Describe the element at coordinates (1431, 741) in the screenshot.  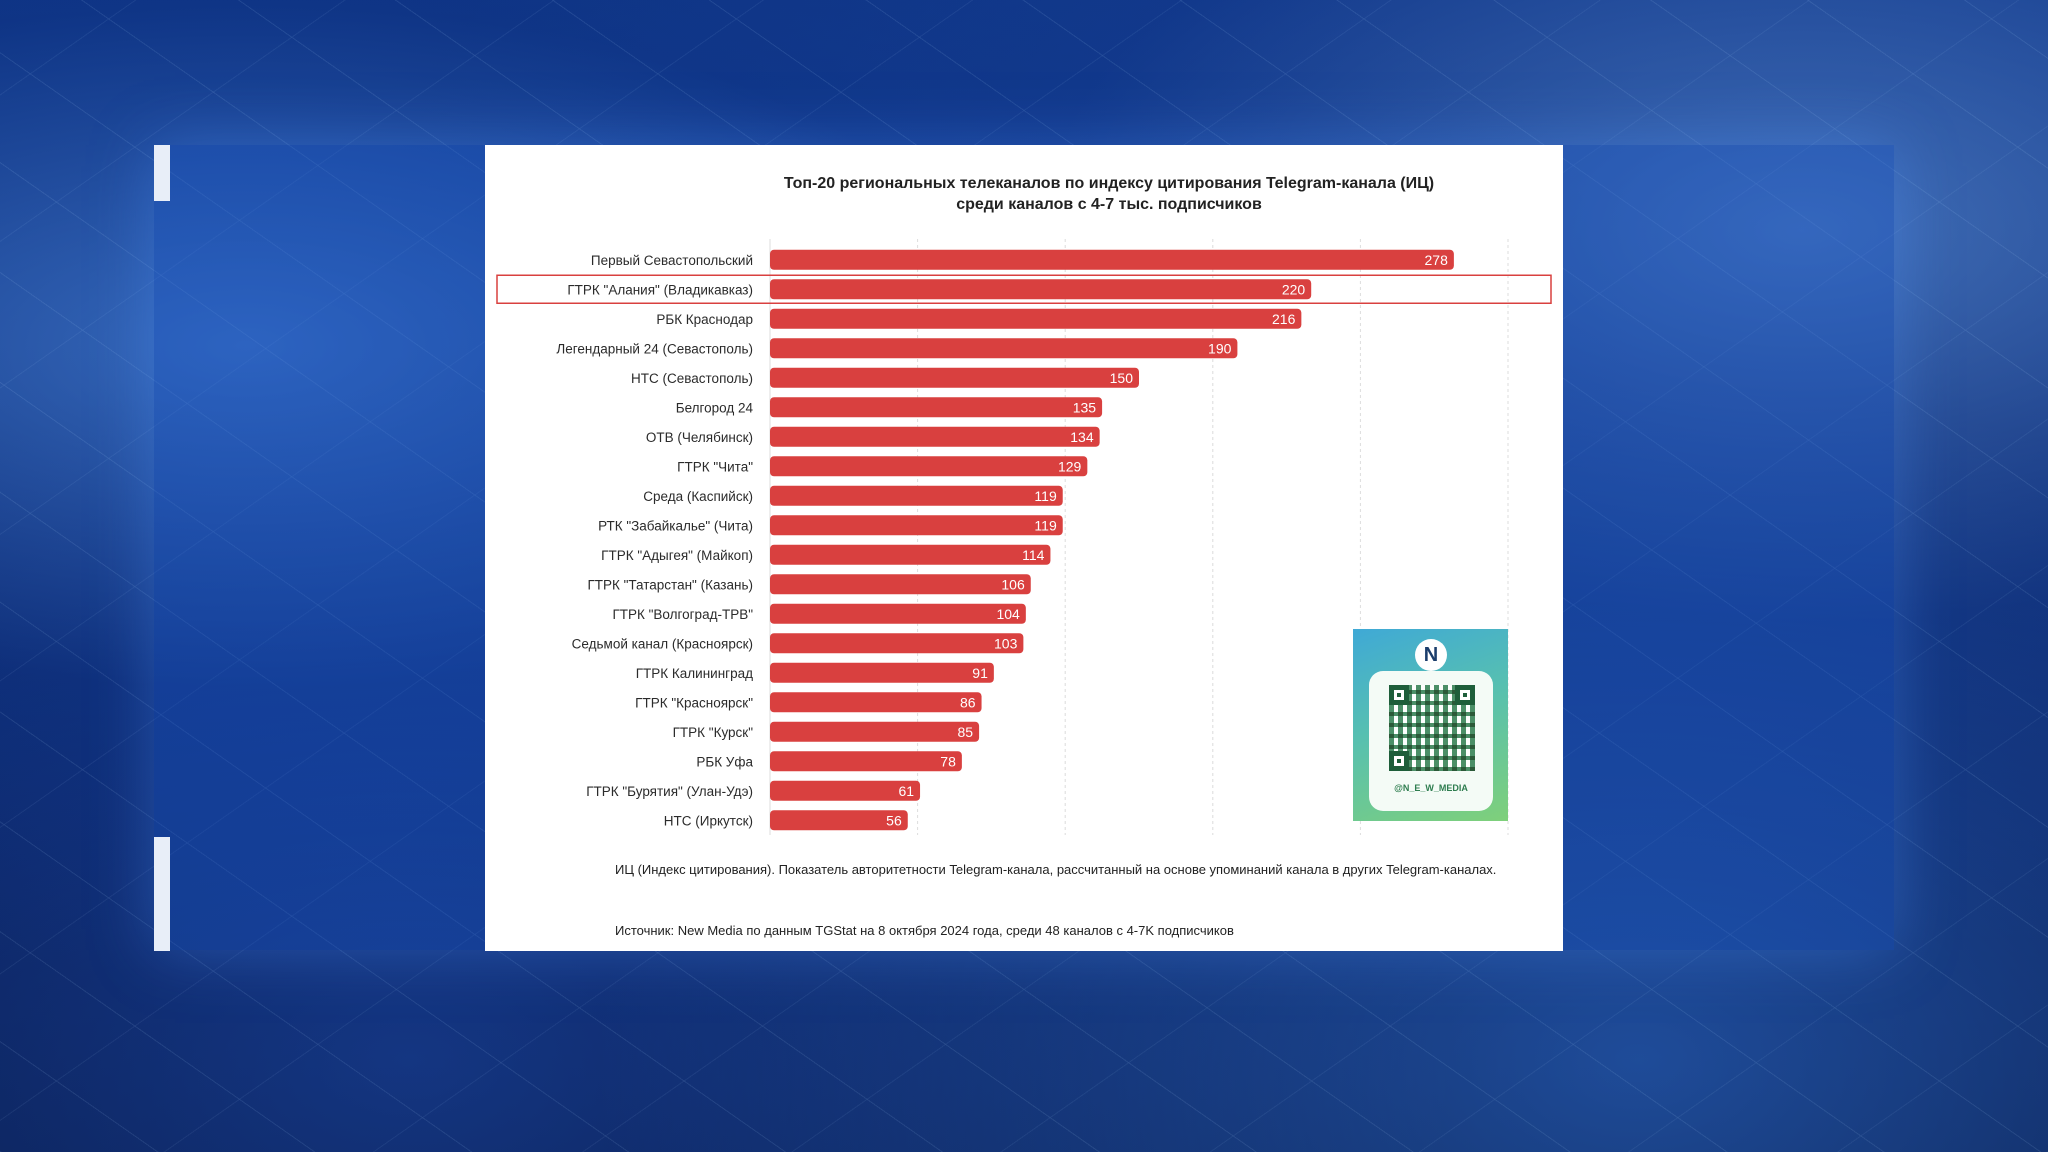
I see `qr-card: @N_E_W_MEDIA` at that location.